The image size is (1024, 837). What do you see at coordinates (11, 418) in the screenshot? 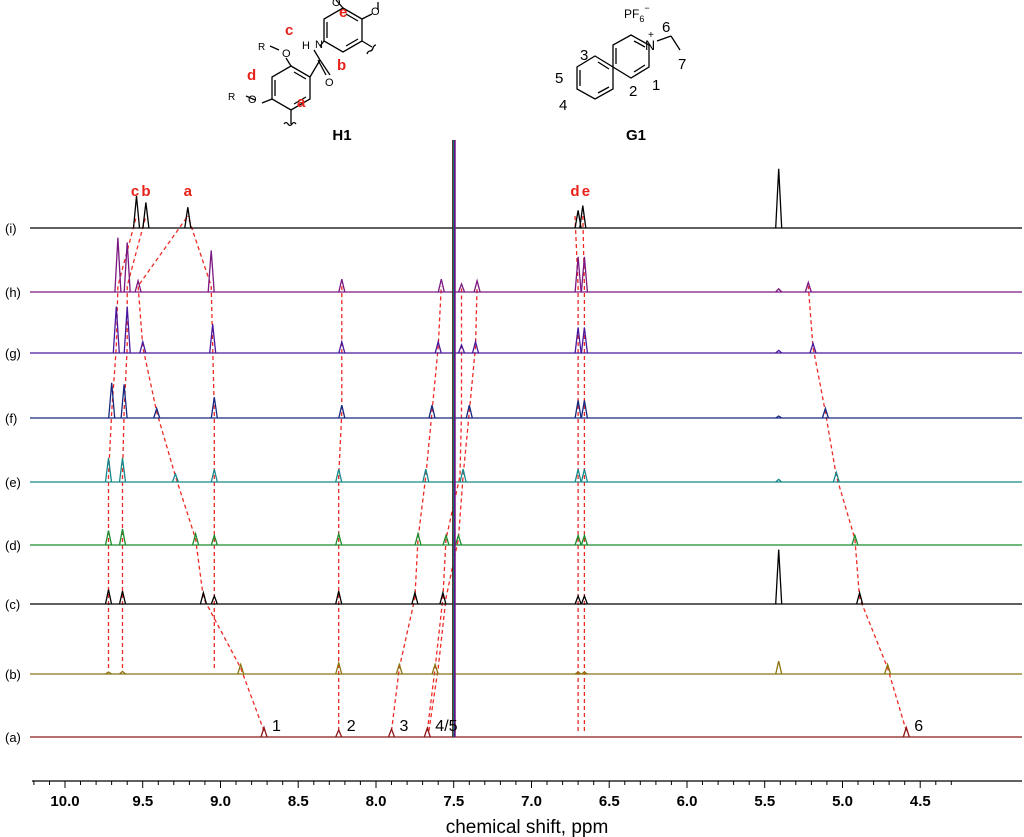
I see `trace-label: (f)` at bounding box center [11, 418].